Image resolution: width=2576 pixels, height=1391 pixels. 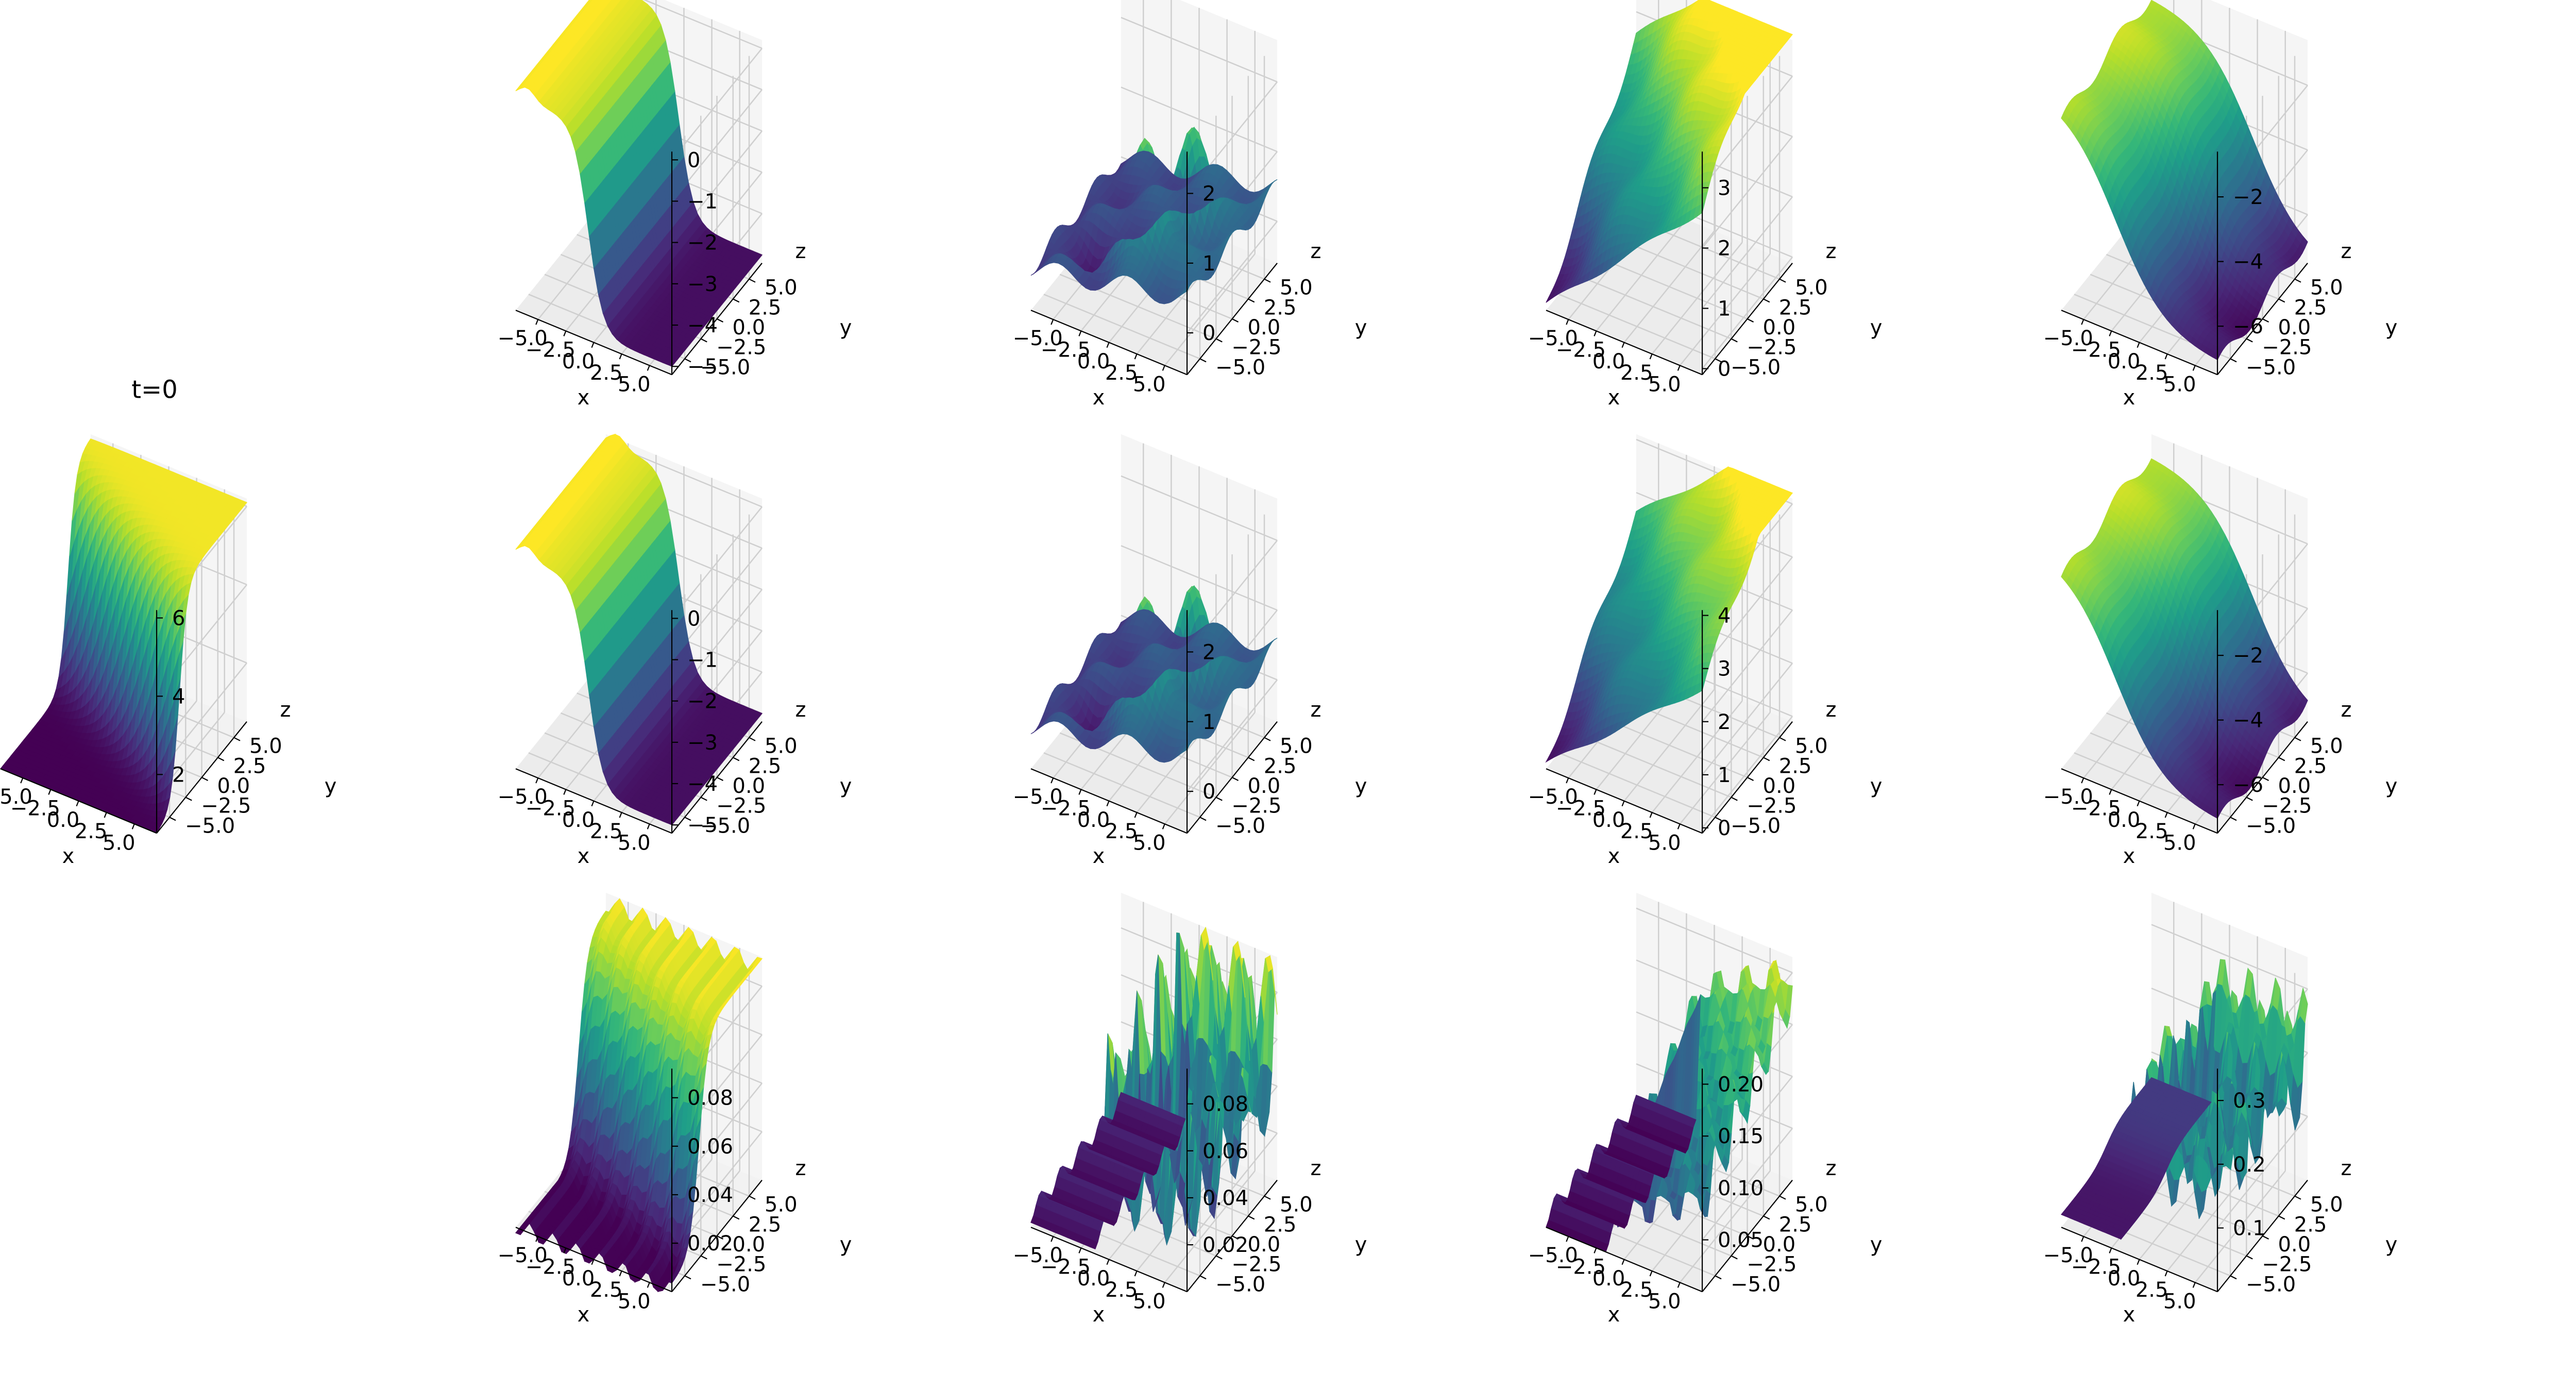 What do you see at coordinates (702, 284) in the screenshot?
I see `z-tick-label: −3` at bounding box center [702, 284].